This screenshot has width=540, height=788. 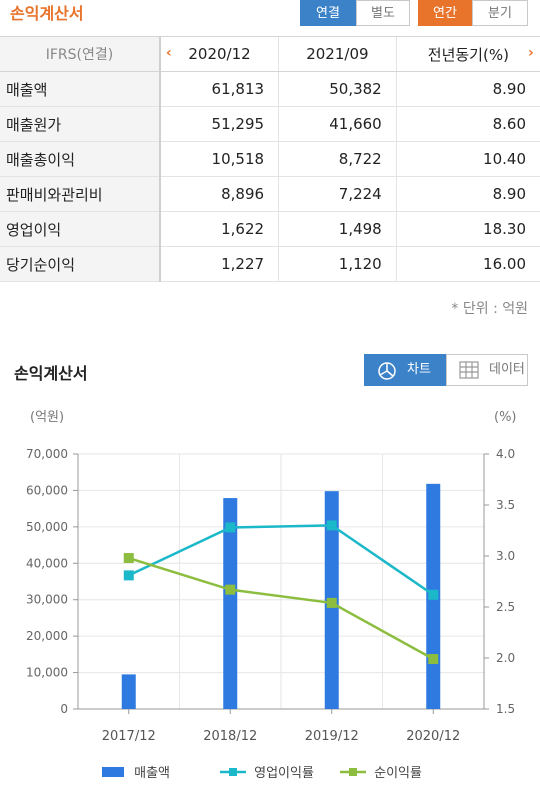 What do you see at coordinates (80, 229) in the screenshot?
I see `row-label: 영업이익` at bounding box center [80, 229].